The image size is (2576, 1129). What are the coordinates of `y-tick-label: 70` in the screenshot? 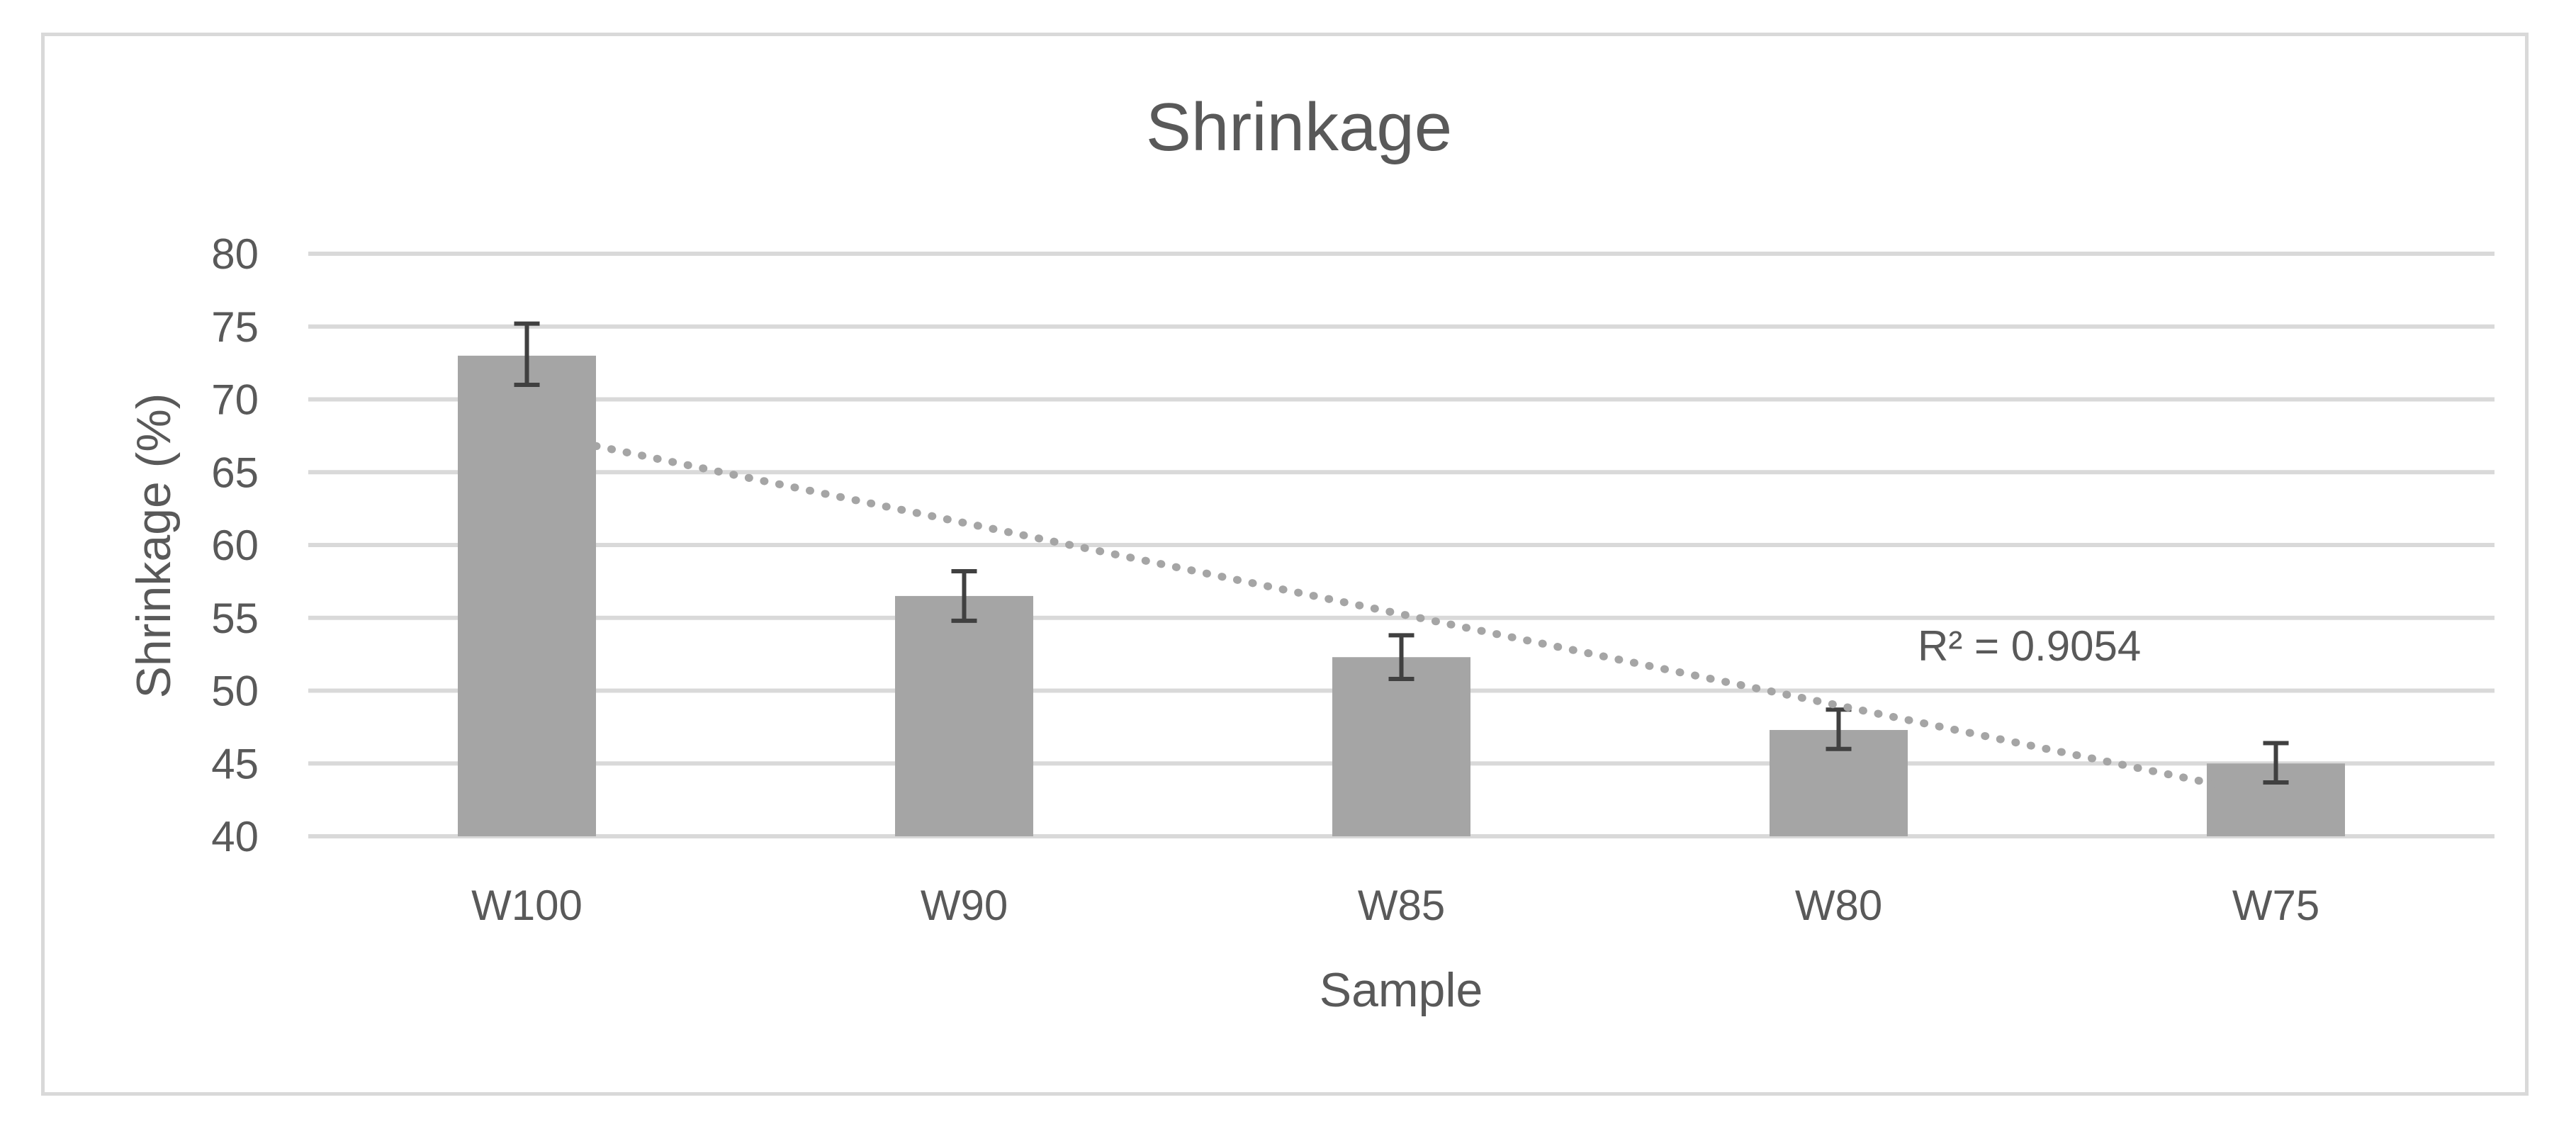 It's located at (235, 400).